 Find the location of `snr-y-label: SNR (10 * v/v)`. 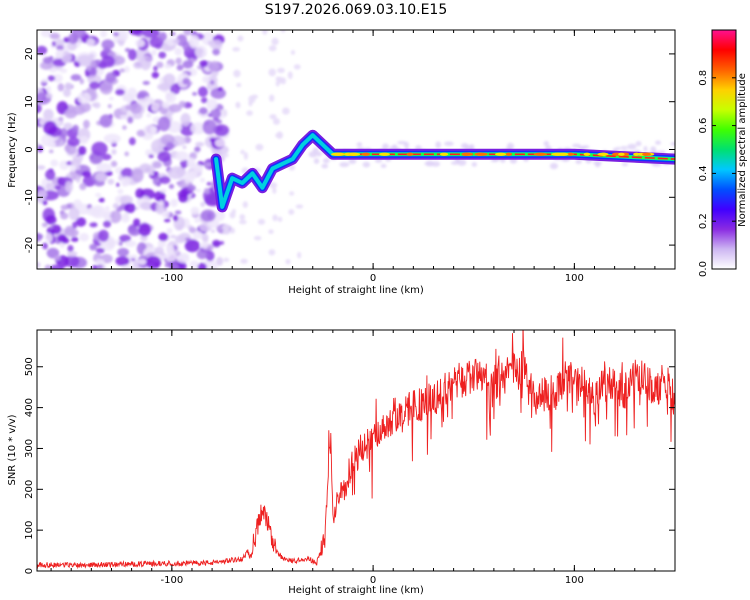

snr-y-label: SNR (10 * v/v) is located at coordinates (12, 449).